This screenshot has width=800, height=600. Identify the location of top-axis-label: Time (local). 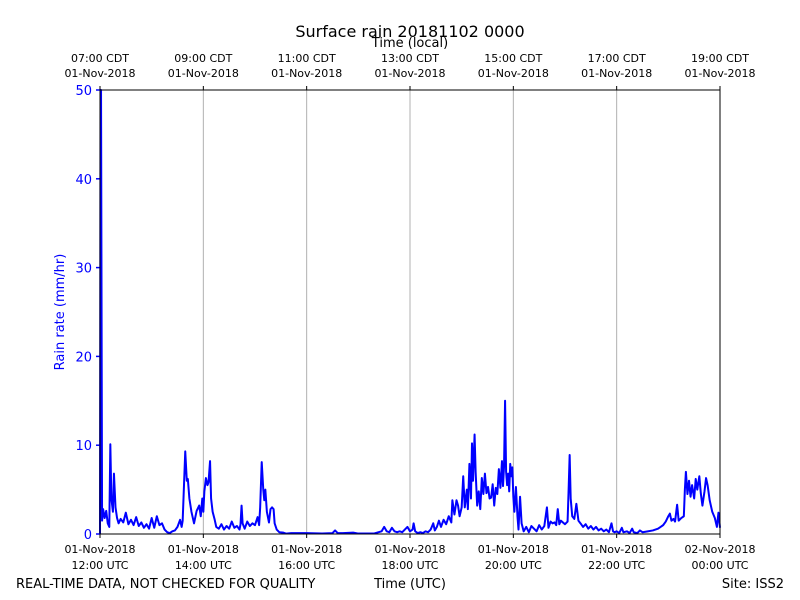
(409, 43).